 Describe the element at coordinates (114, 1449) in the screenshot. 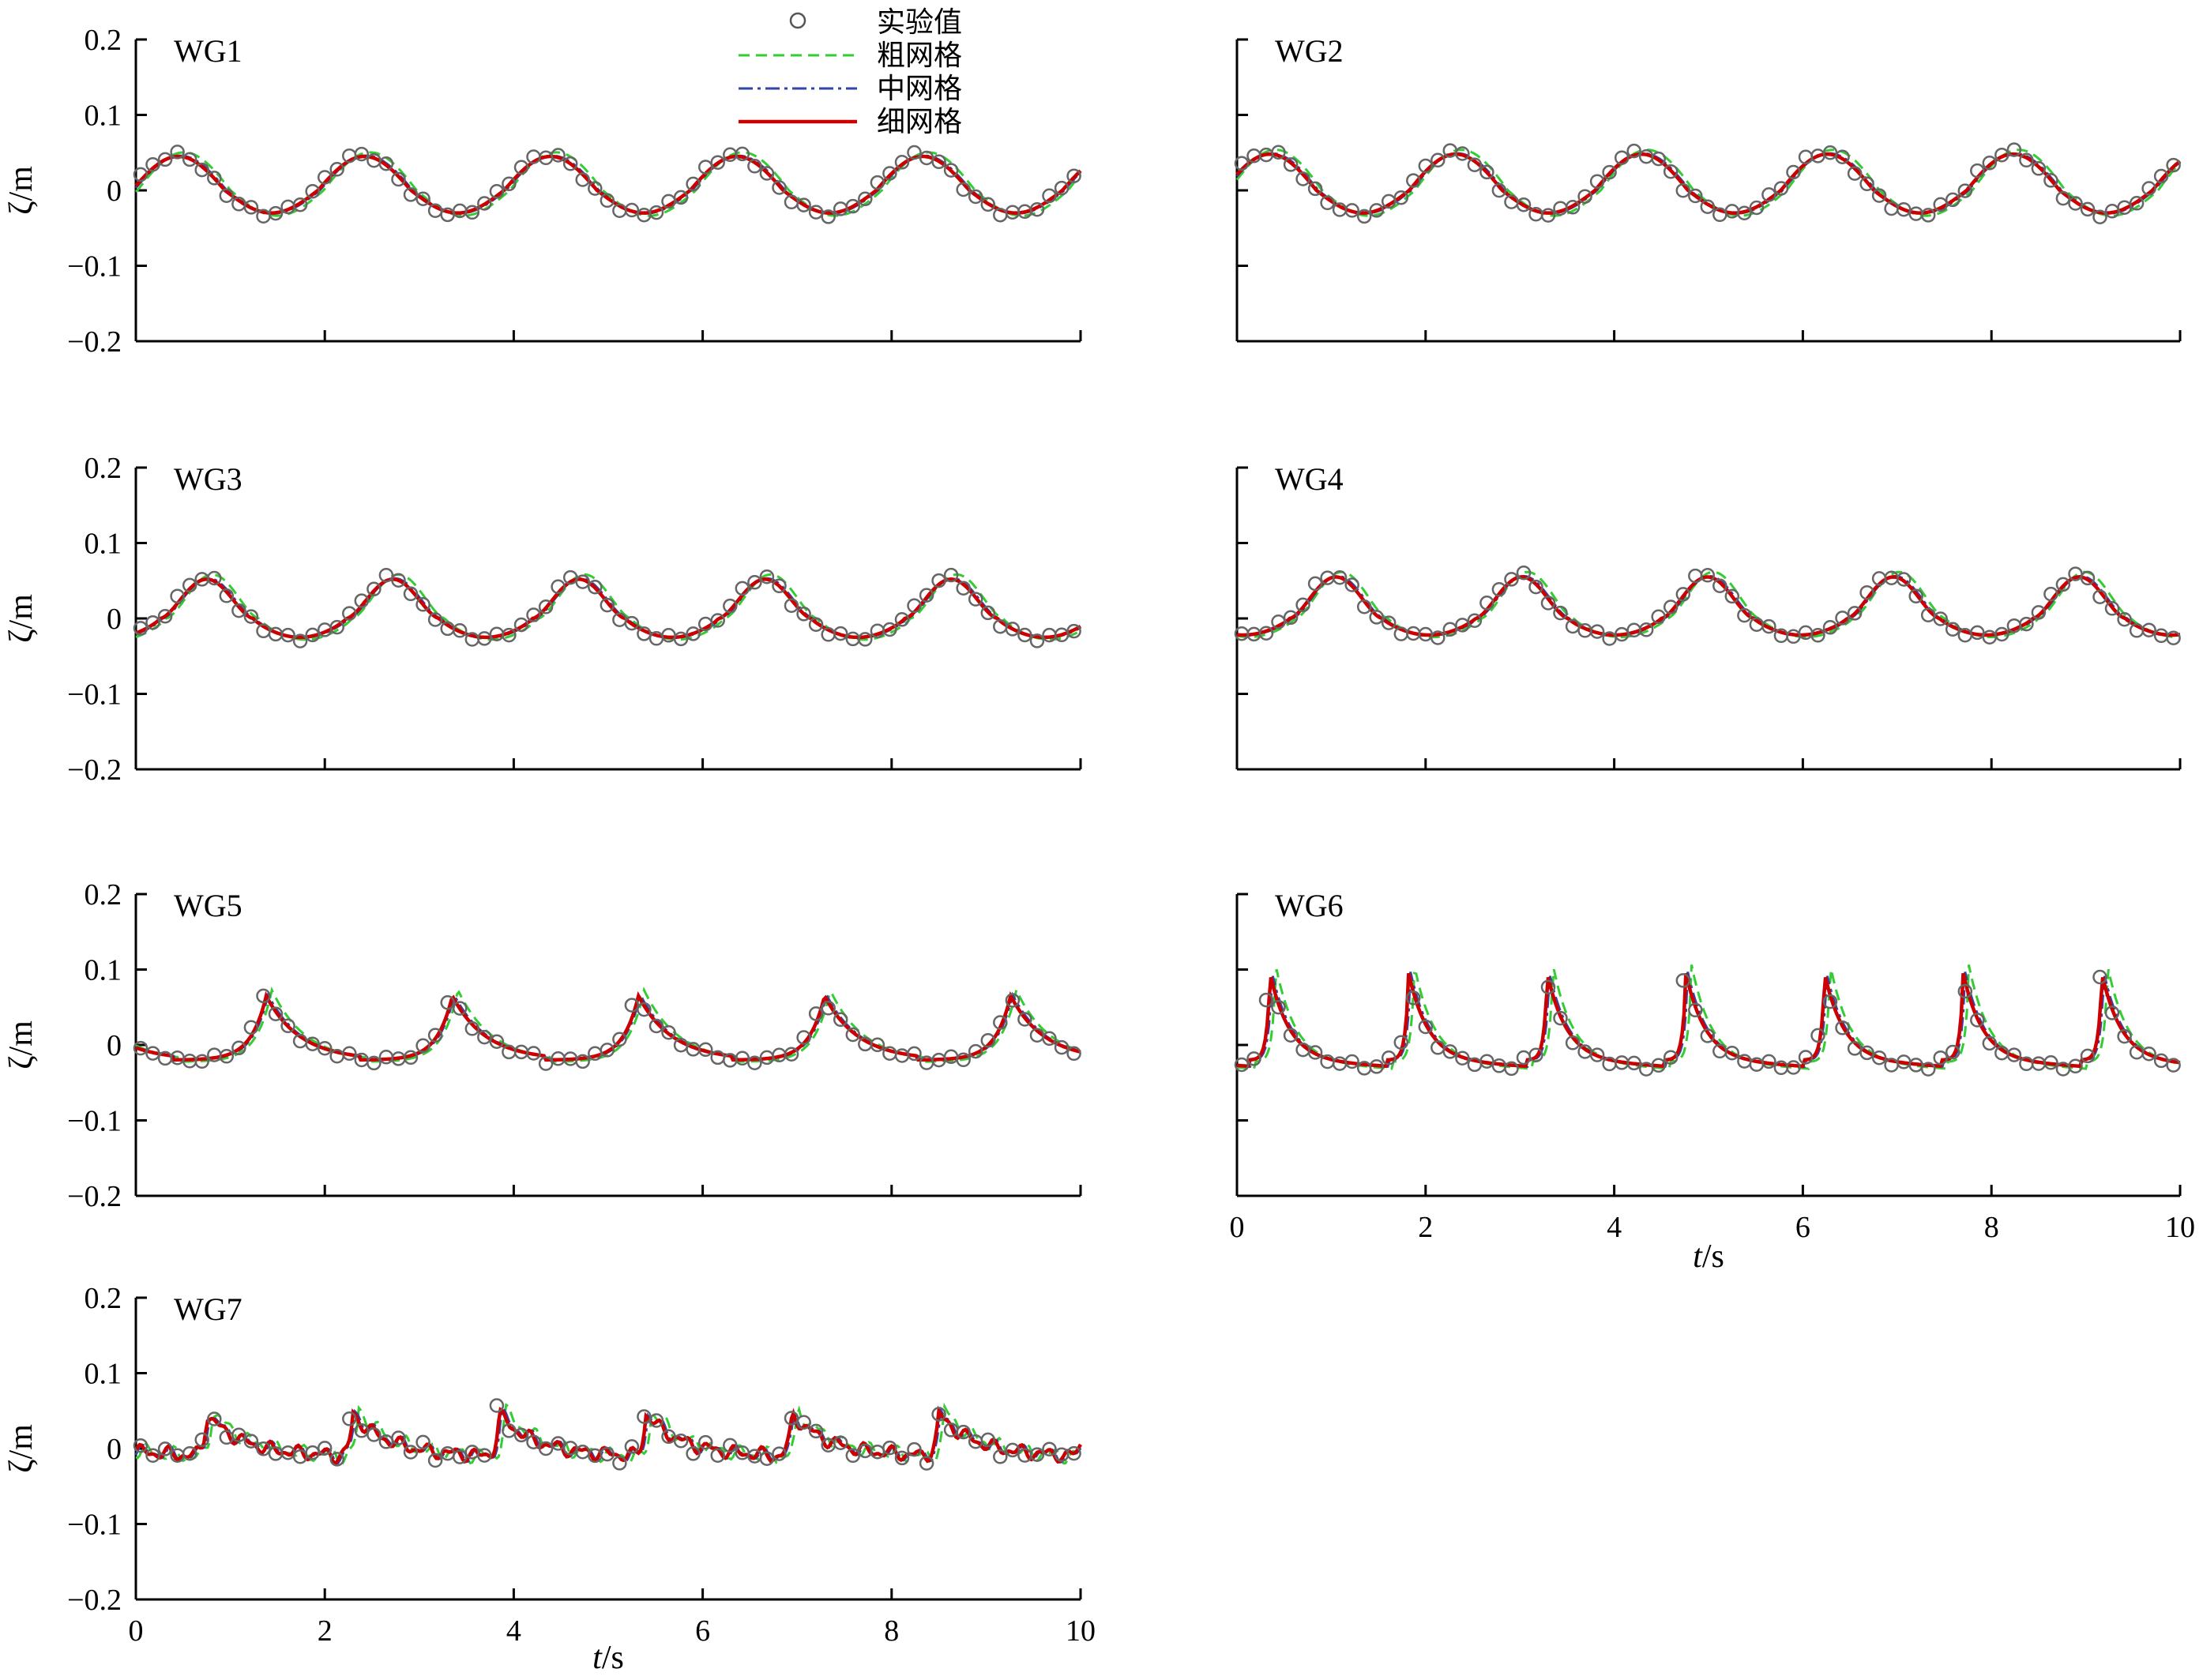

I see `y-tick-label: 0` at that location.